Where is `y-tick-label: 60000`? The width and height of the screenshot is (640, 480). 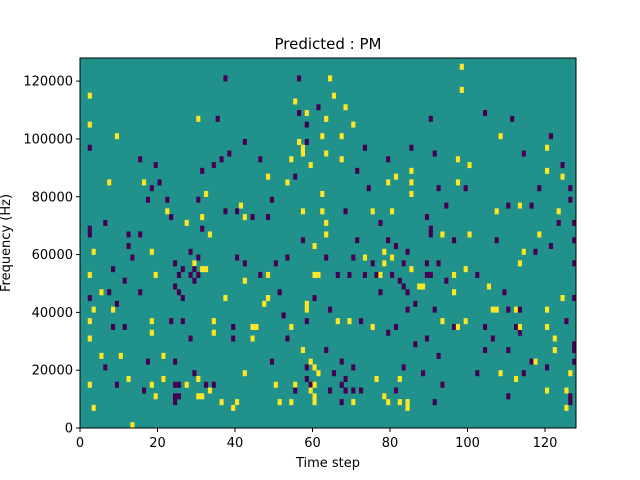
y-tick-label: 60000 is located at coordinates (52, 255).